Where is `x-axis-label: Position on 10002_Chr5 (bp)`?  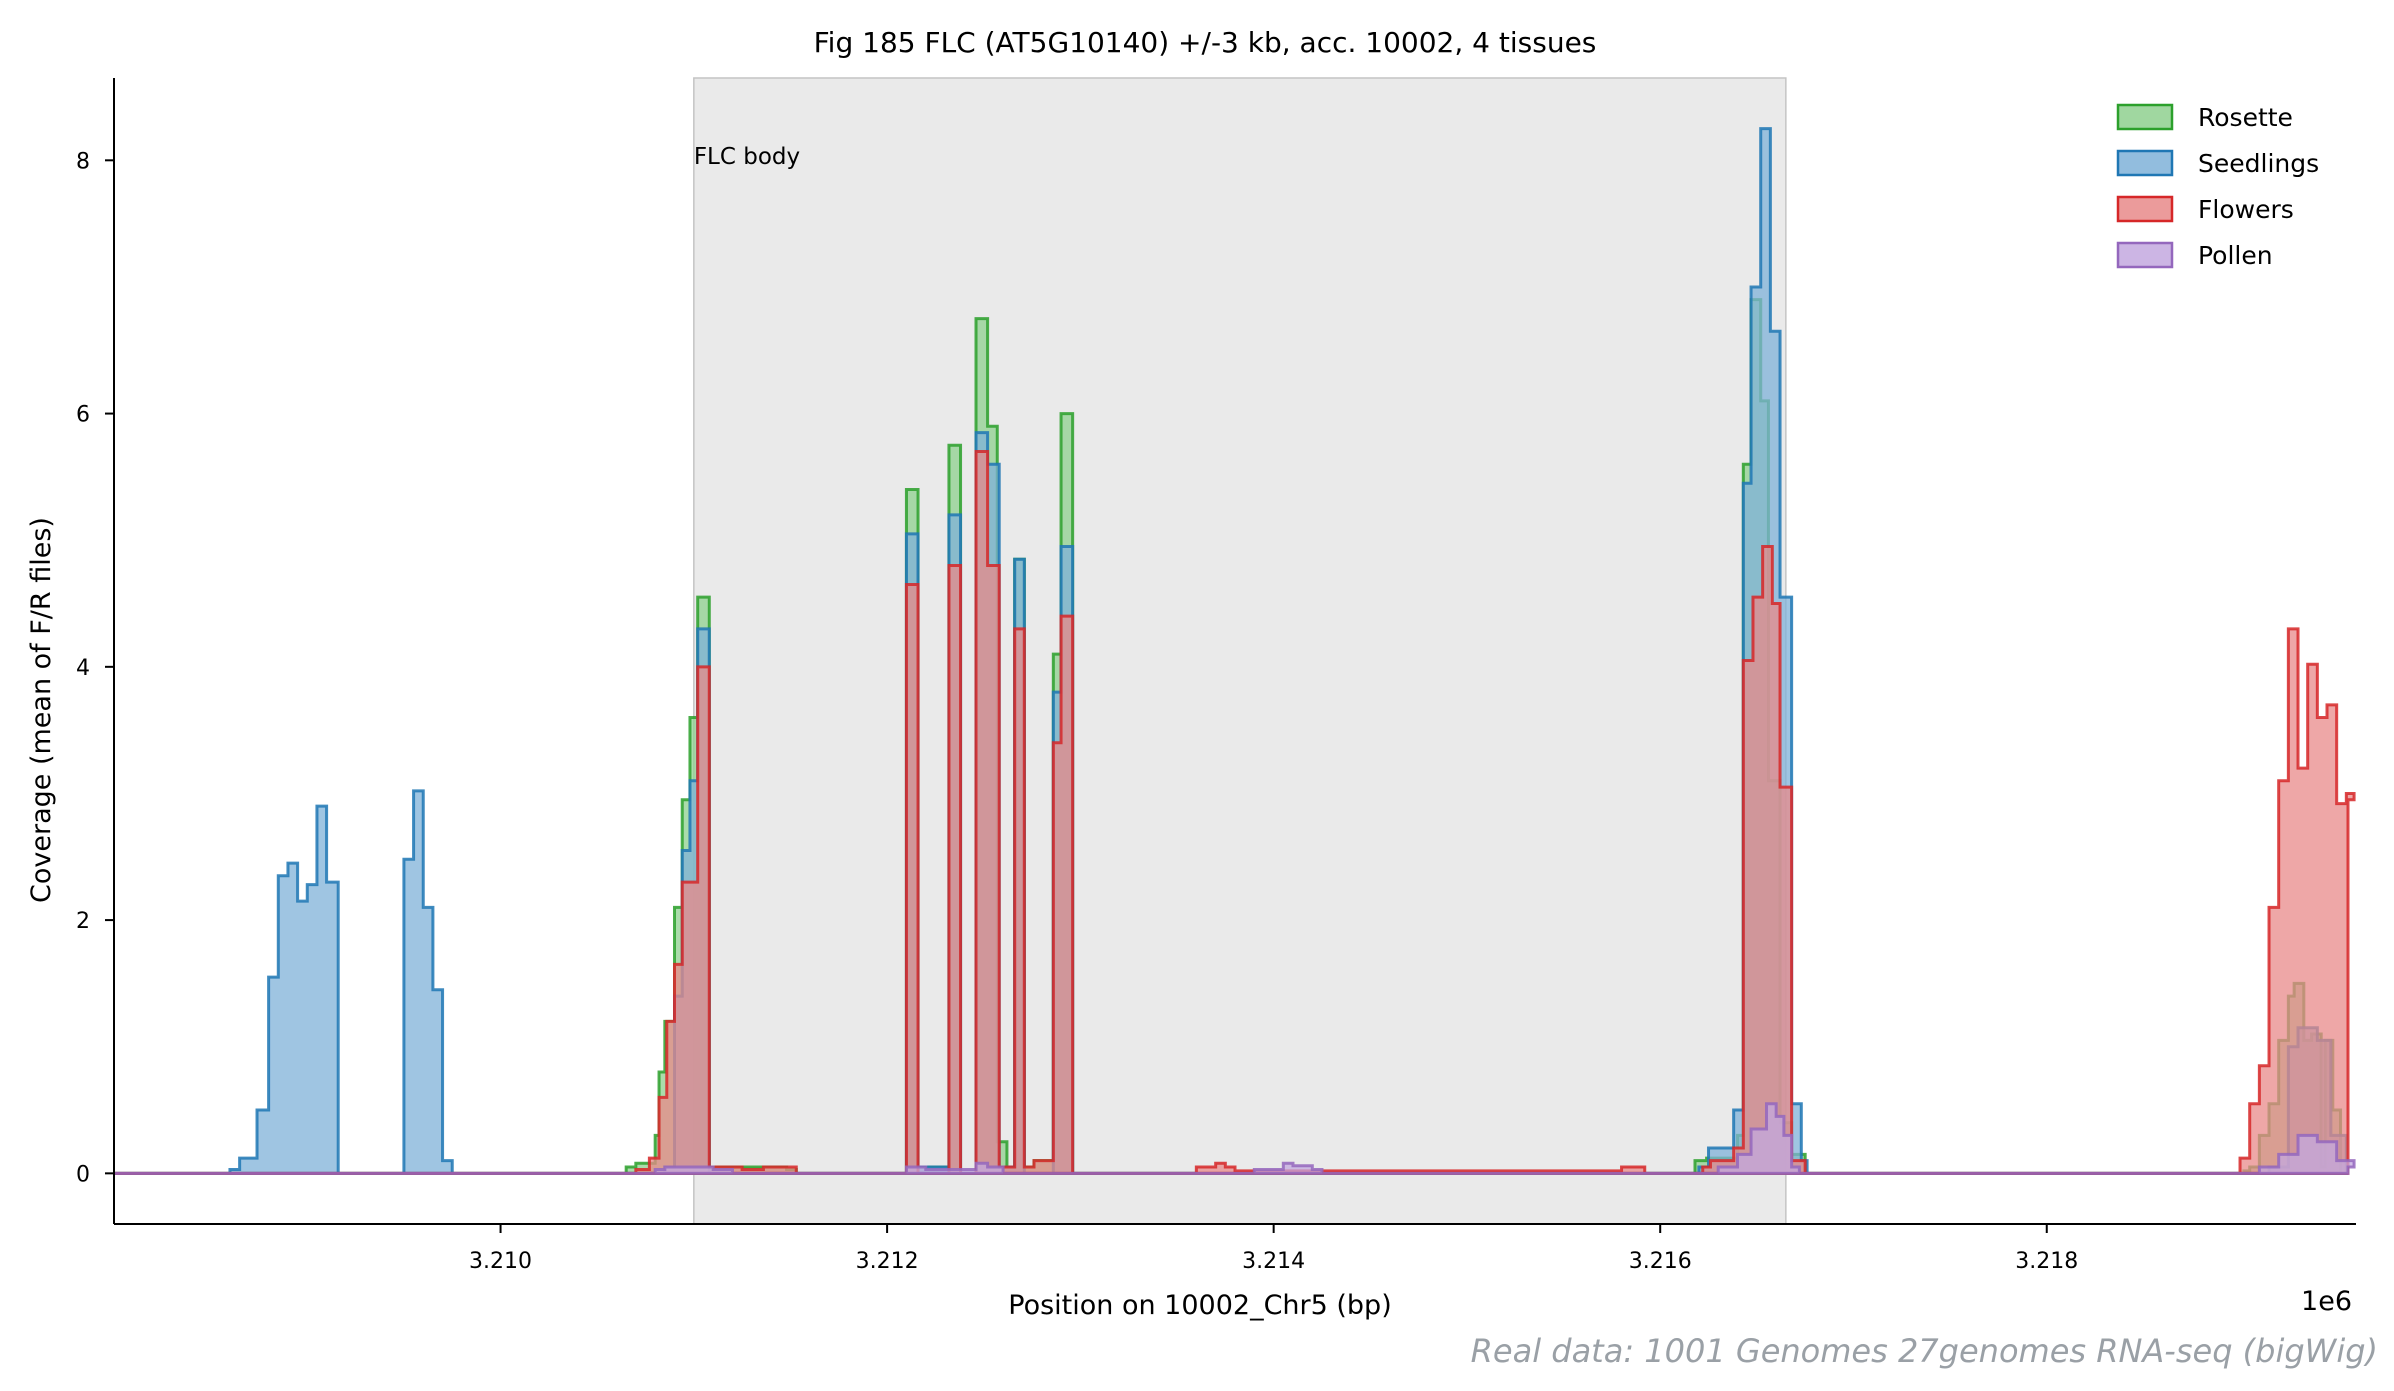 x-axis-label: Position on 10002_Chr5 (bp) is located at coordinates (1199, 1305).